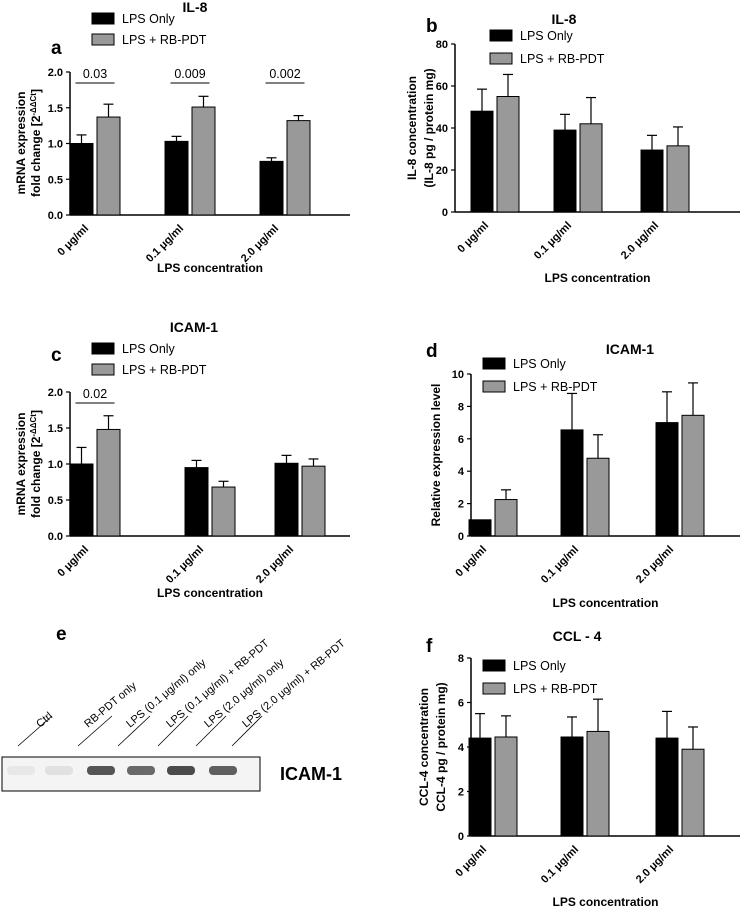 The height and width of the screenshot is (915, 750). What do you see at coordinates (311, 774) in the screenshot?
I see `blot-protein-label: ICAM-1` at bounding box center [311, 774].